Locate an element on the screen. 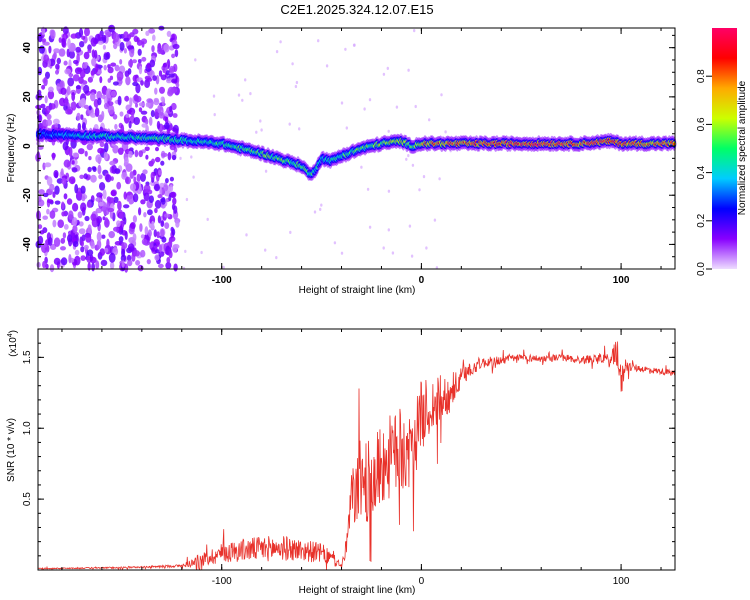 Image resolution: width=750 pixels, height=600 pixels. snr-x-tick-label: 100 is located at coordinates (621, 581).